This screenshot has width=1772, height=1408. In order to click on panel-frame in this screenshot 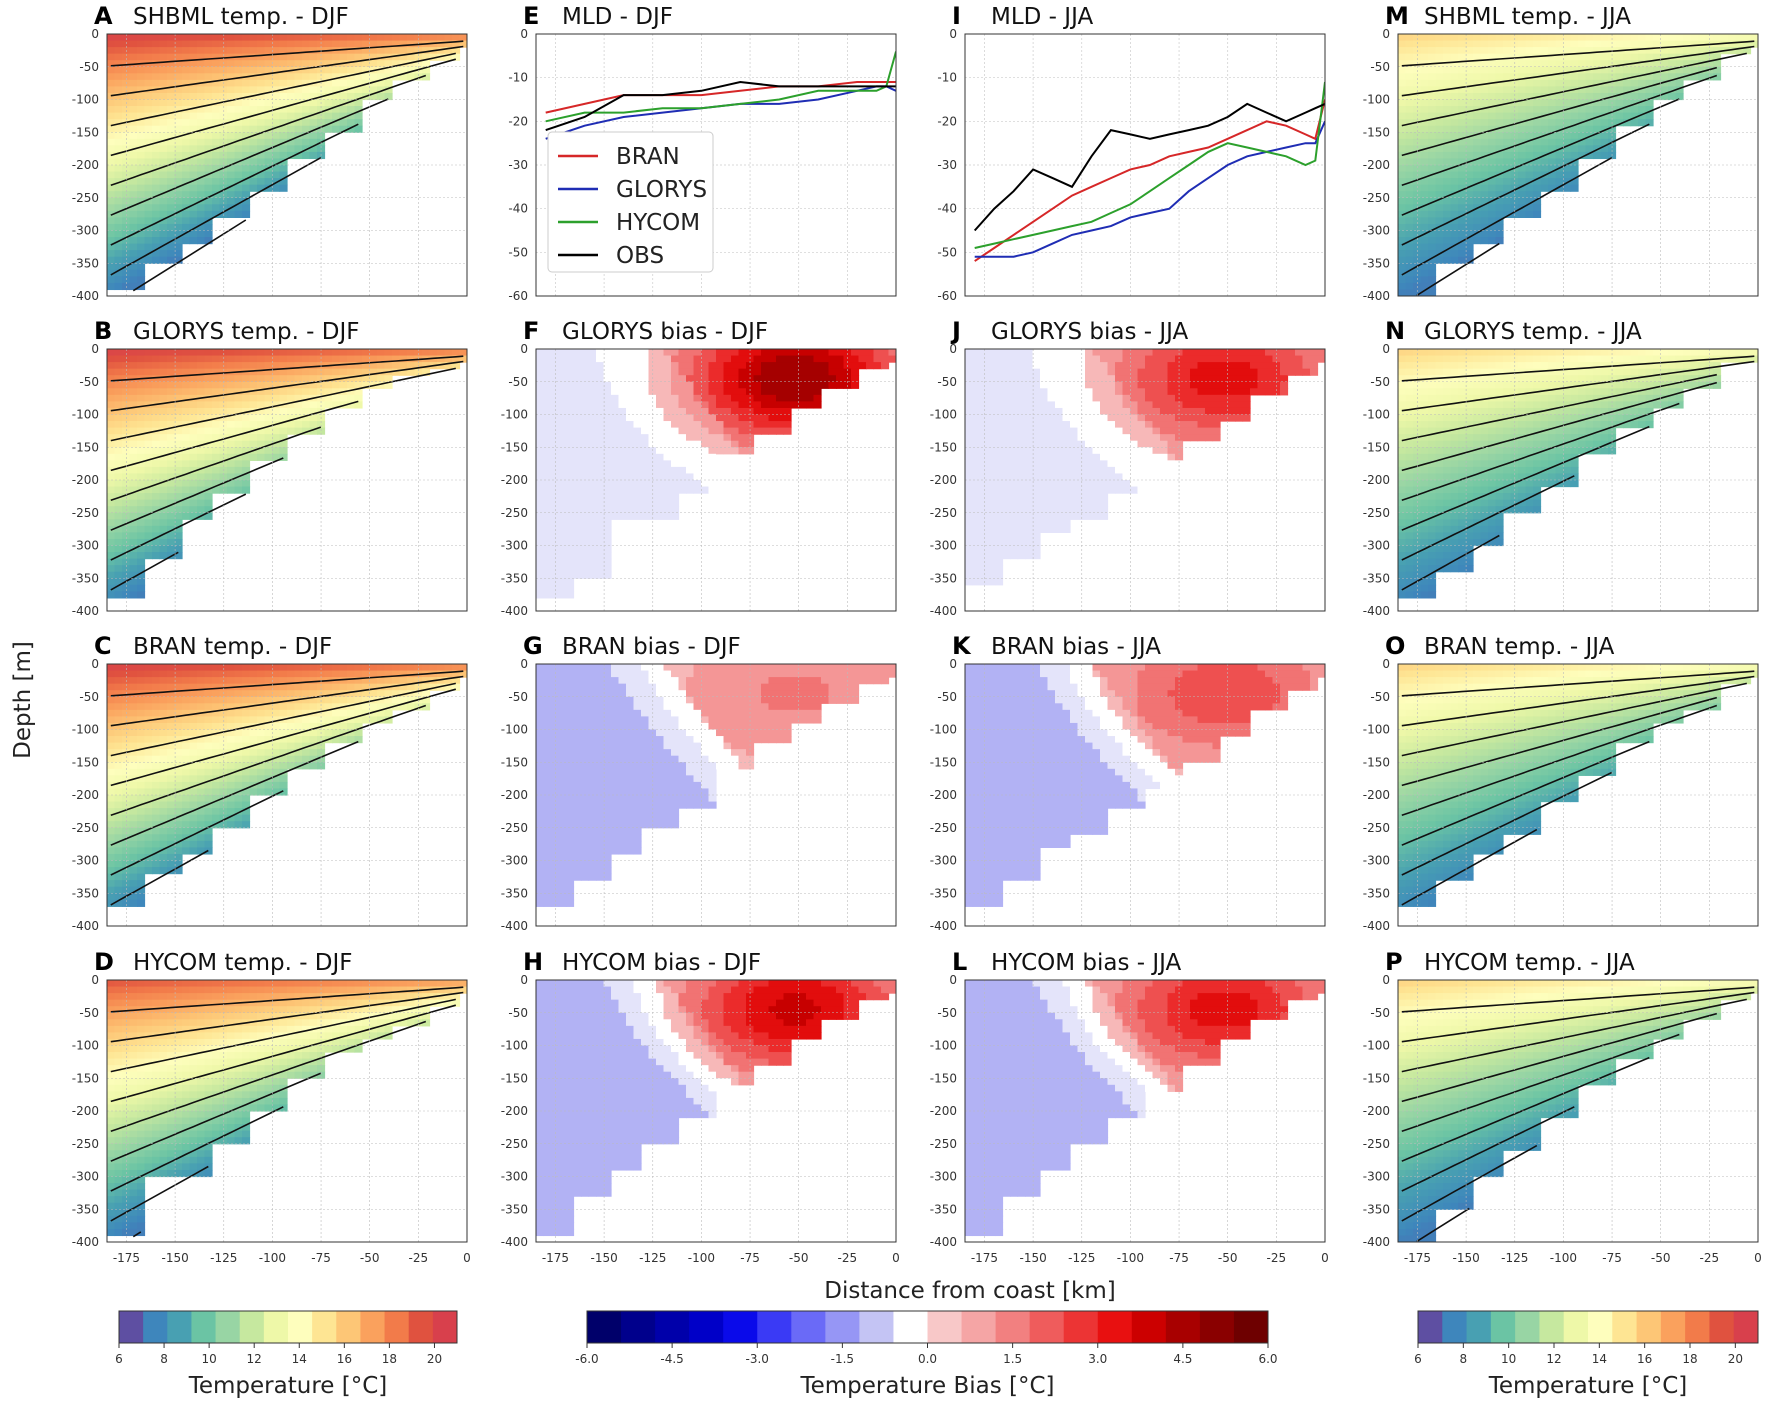, I will do `click(287, 480)`.